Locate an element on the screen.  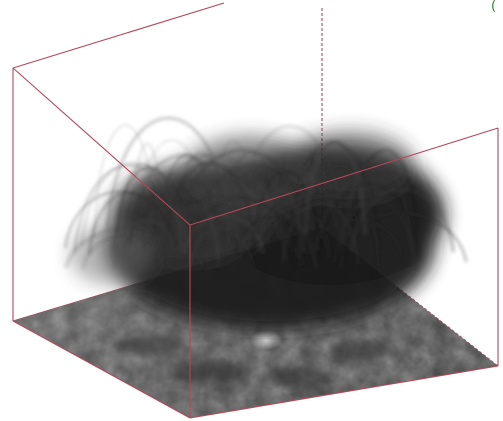
bright-flux-spot is located at coordinates (266, 340).